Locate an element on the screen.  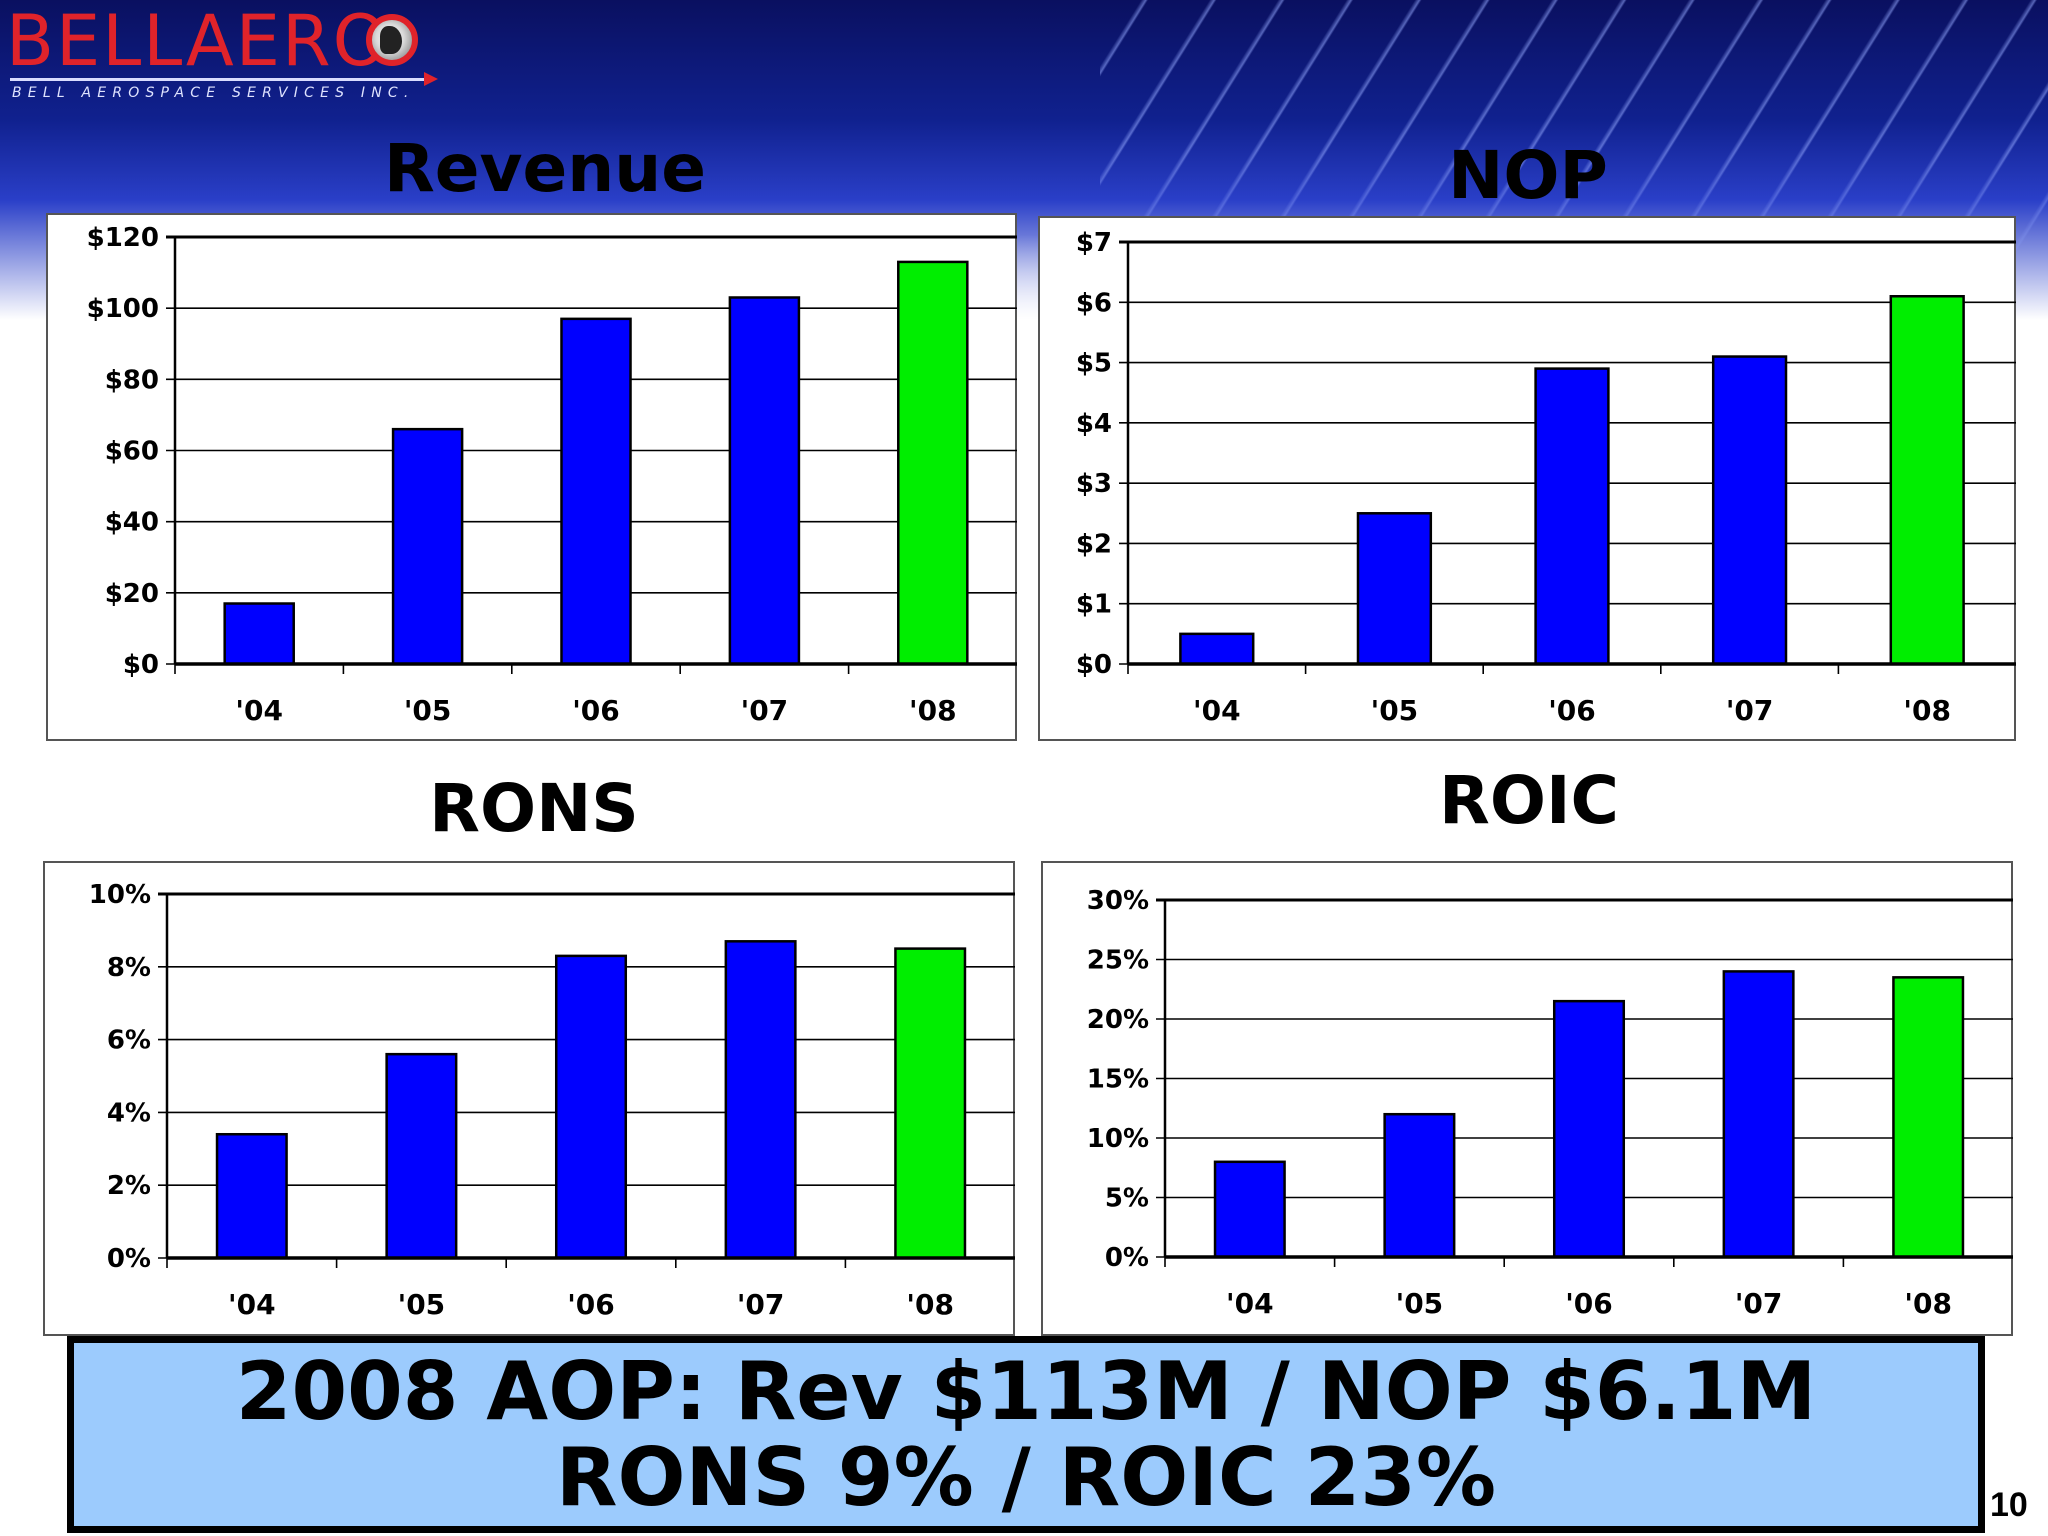
page-number: 10 is located at coordinates (2009, 1505).